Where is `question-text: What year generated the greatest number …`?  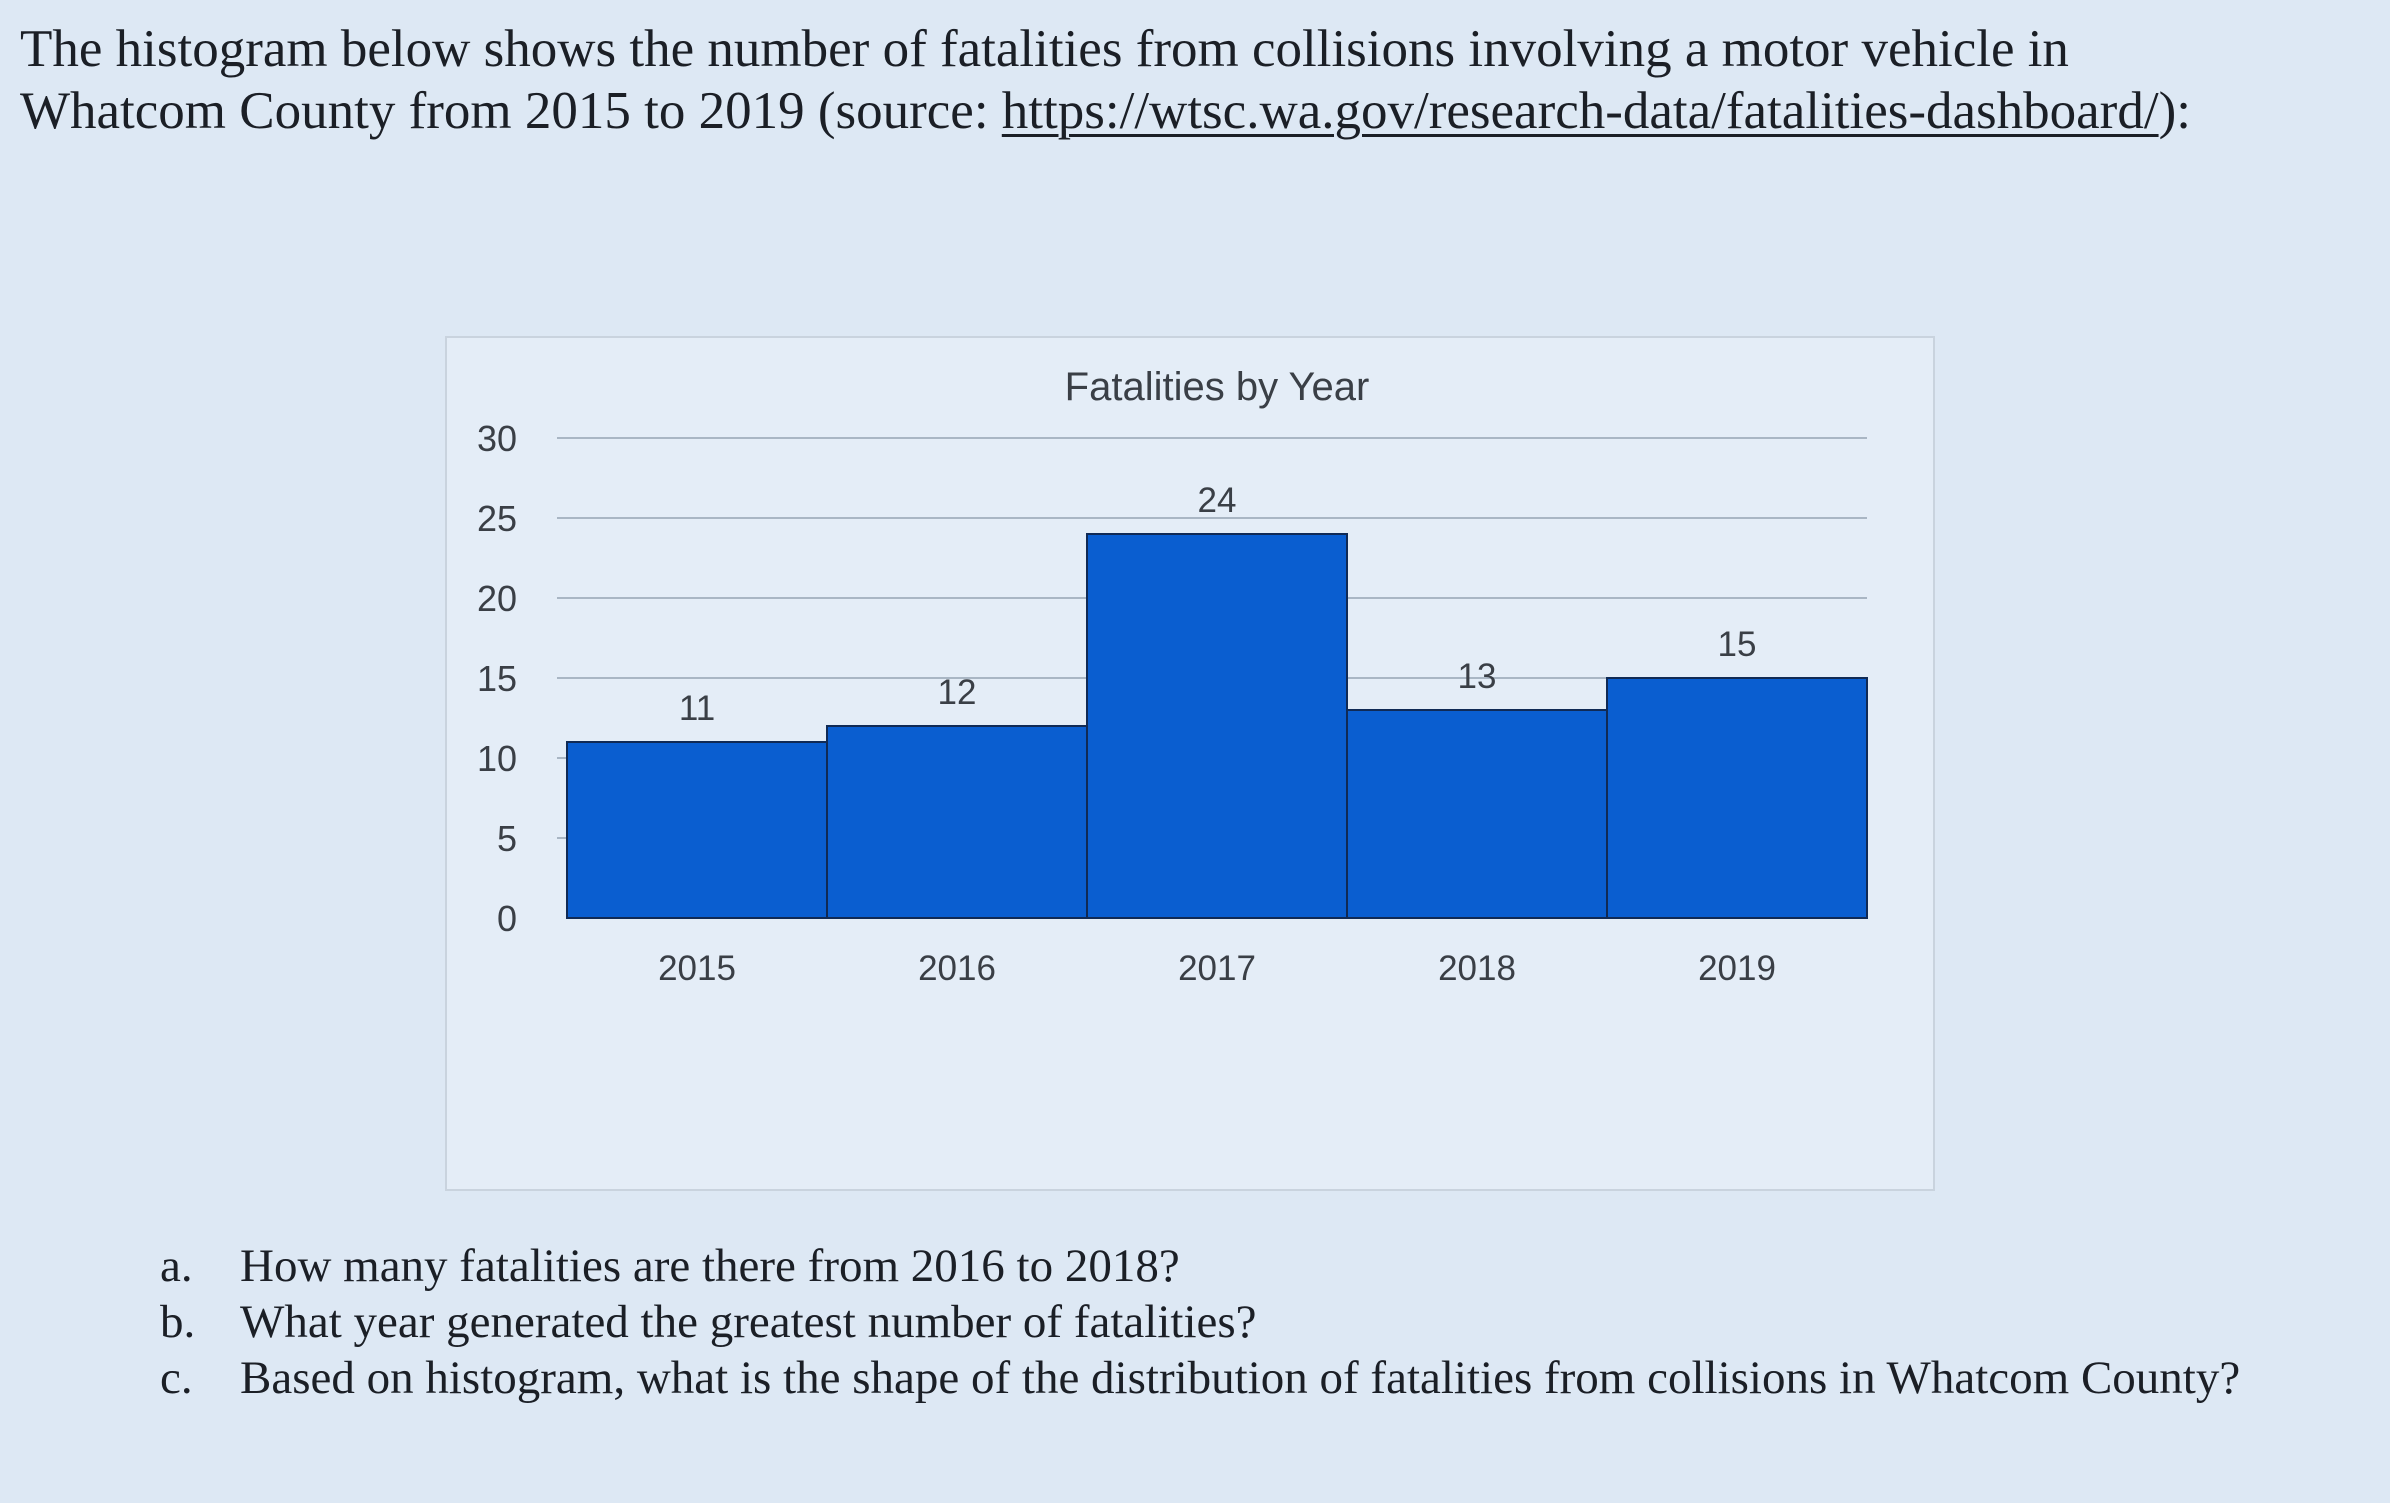 question-text: What year generated the greatest number … is located at coordinates (748, 1322).